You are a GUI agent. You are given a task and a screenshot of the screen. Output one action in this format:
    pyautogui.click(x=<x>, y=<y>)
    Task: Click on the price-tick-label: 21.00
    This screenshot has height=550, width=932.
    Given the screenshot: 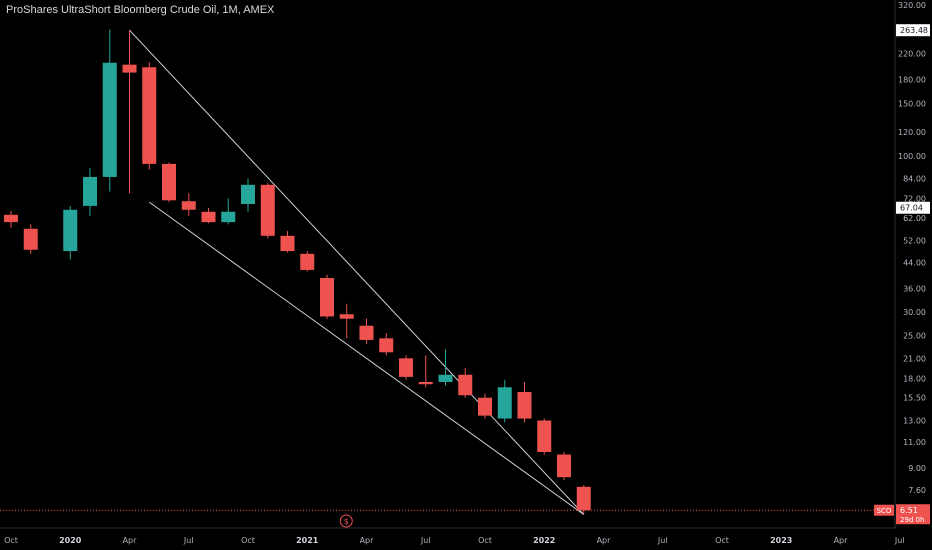 What is the action you would take?
    pyautogui.click(x=914, y=358)
    